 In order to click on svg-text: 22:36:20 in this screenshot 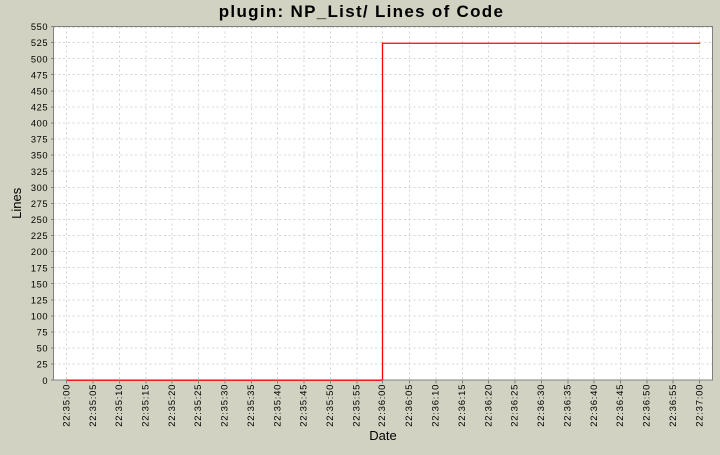, I will do `click(488, 405)`.